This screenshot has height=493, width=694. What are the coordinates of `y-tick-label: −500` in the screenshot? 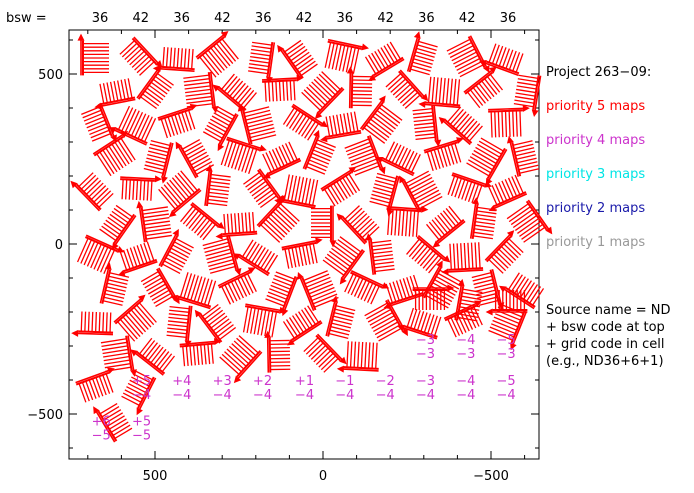 It's located at (45, 415).